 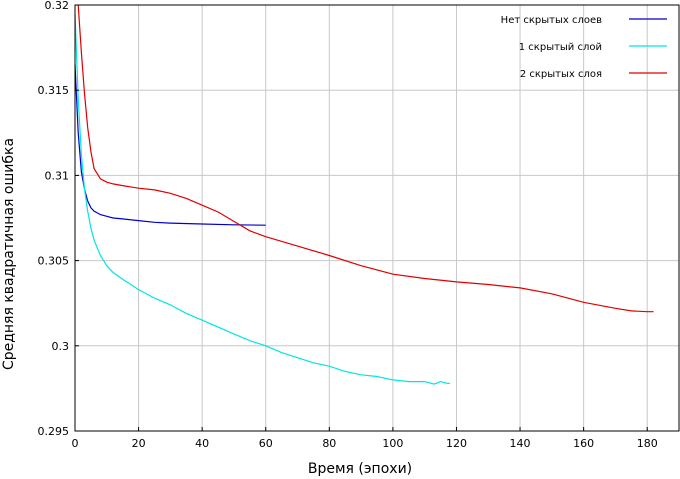 I want to click on x-axis-ticks: 0 20 40 60 80 100 120 140 160 180, so click(x=365, y=438).